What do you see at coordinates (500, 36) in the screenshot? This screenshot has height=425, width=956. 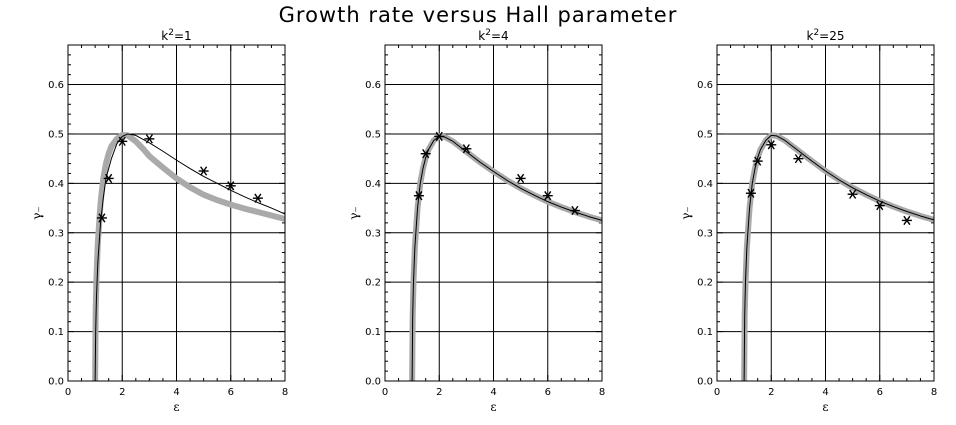 I see `panel-title-tail: =4` at bounding box center [500, 36].